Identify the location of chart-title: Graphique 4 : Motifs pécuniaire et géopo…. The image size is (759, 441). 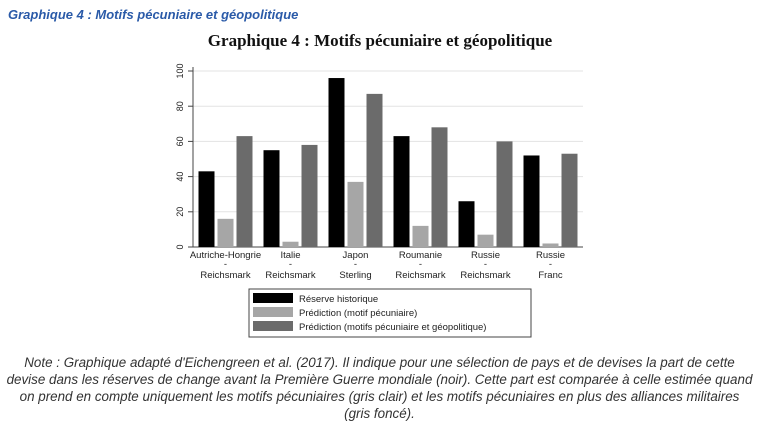
(380, 40).